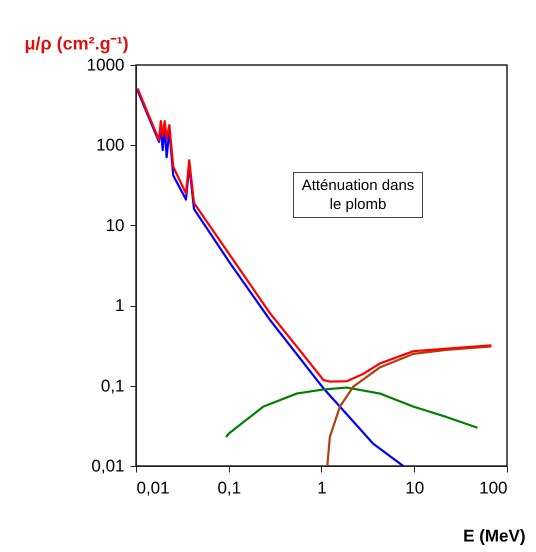 Image resolution: width=536 pixels, height=552 pixels. I want to click on y-tick-label: 0,1, so click(112, 386).